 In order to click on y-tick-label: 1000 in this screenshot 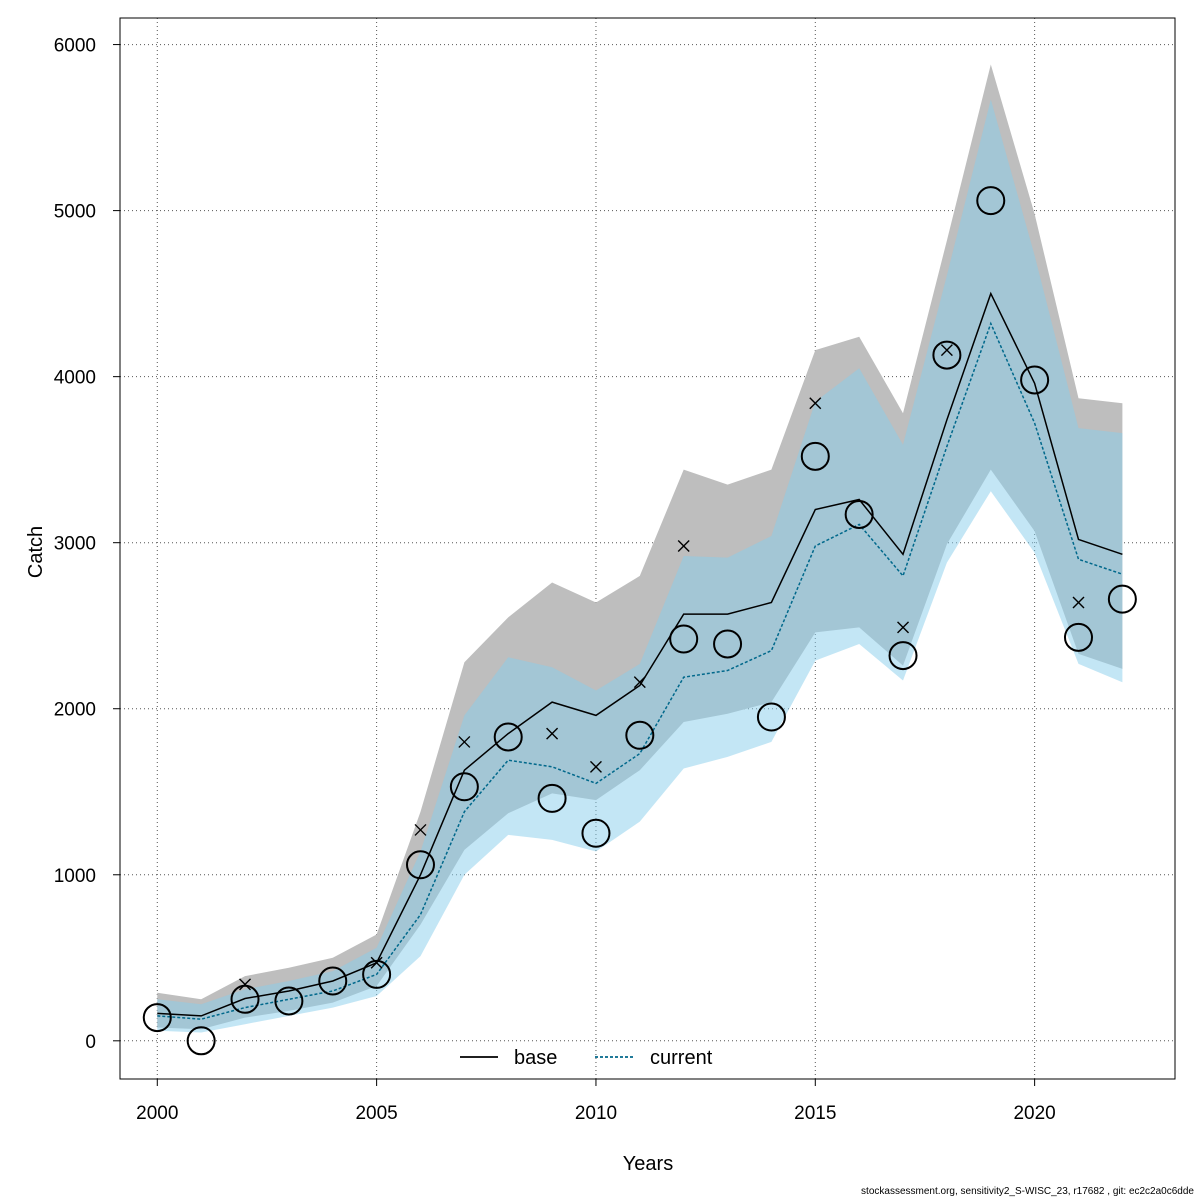, I will do `click(75, 876)`.